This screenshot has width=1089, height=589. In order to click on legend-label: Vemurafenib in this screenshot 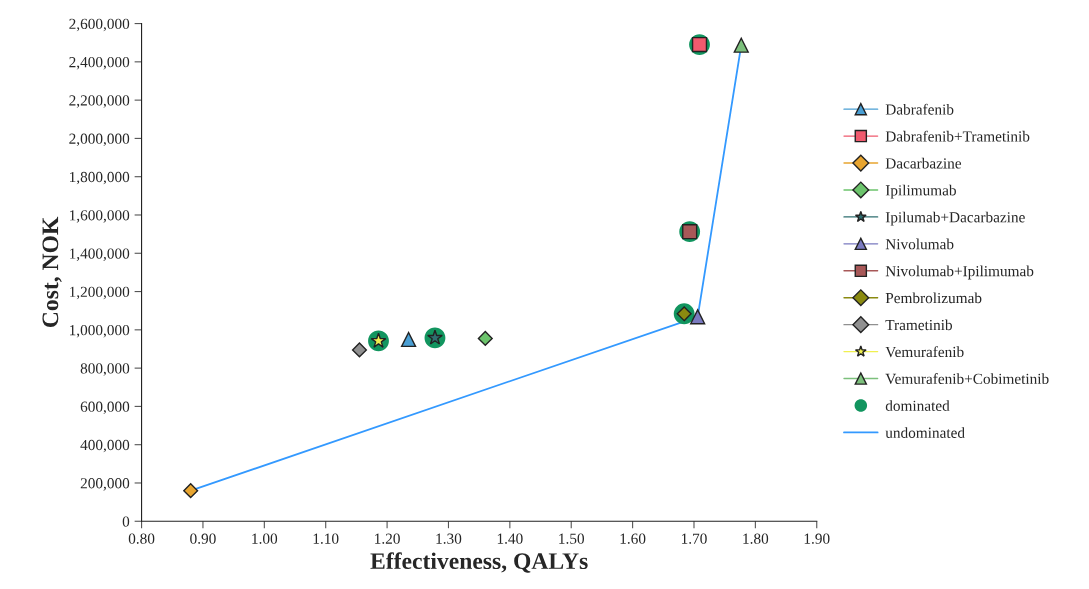, I will do `click(924, 352)`.